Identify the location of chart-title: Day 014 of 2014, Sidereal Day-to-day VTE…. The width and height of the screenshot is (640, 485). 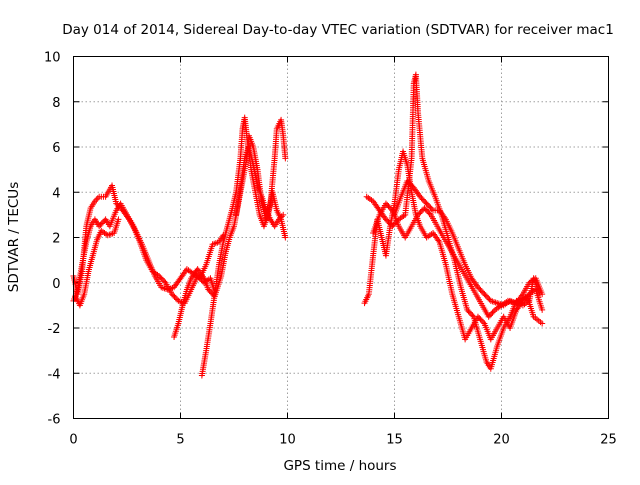
(338, 30).